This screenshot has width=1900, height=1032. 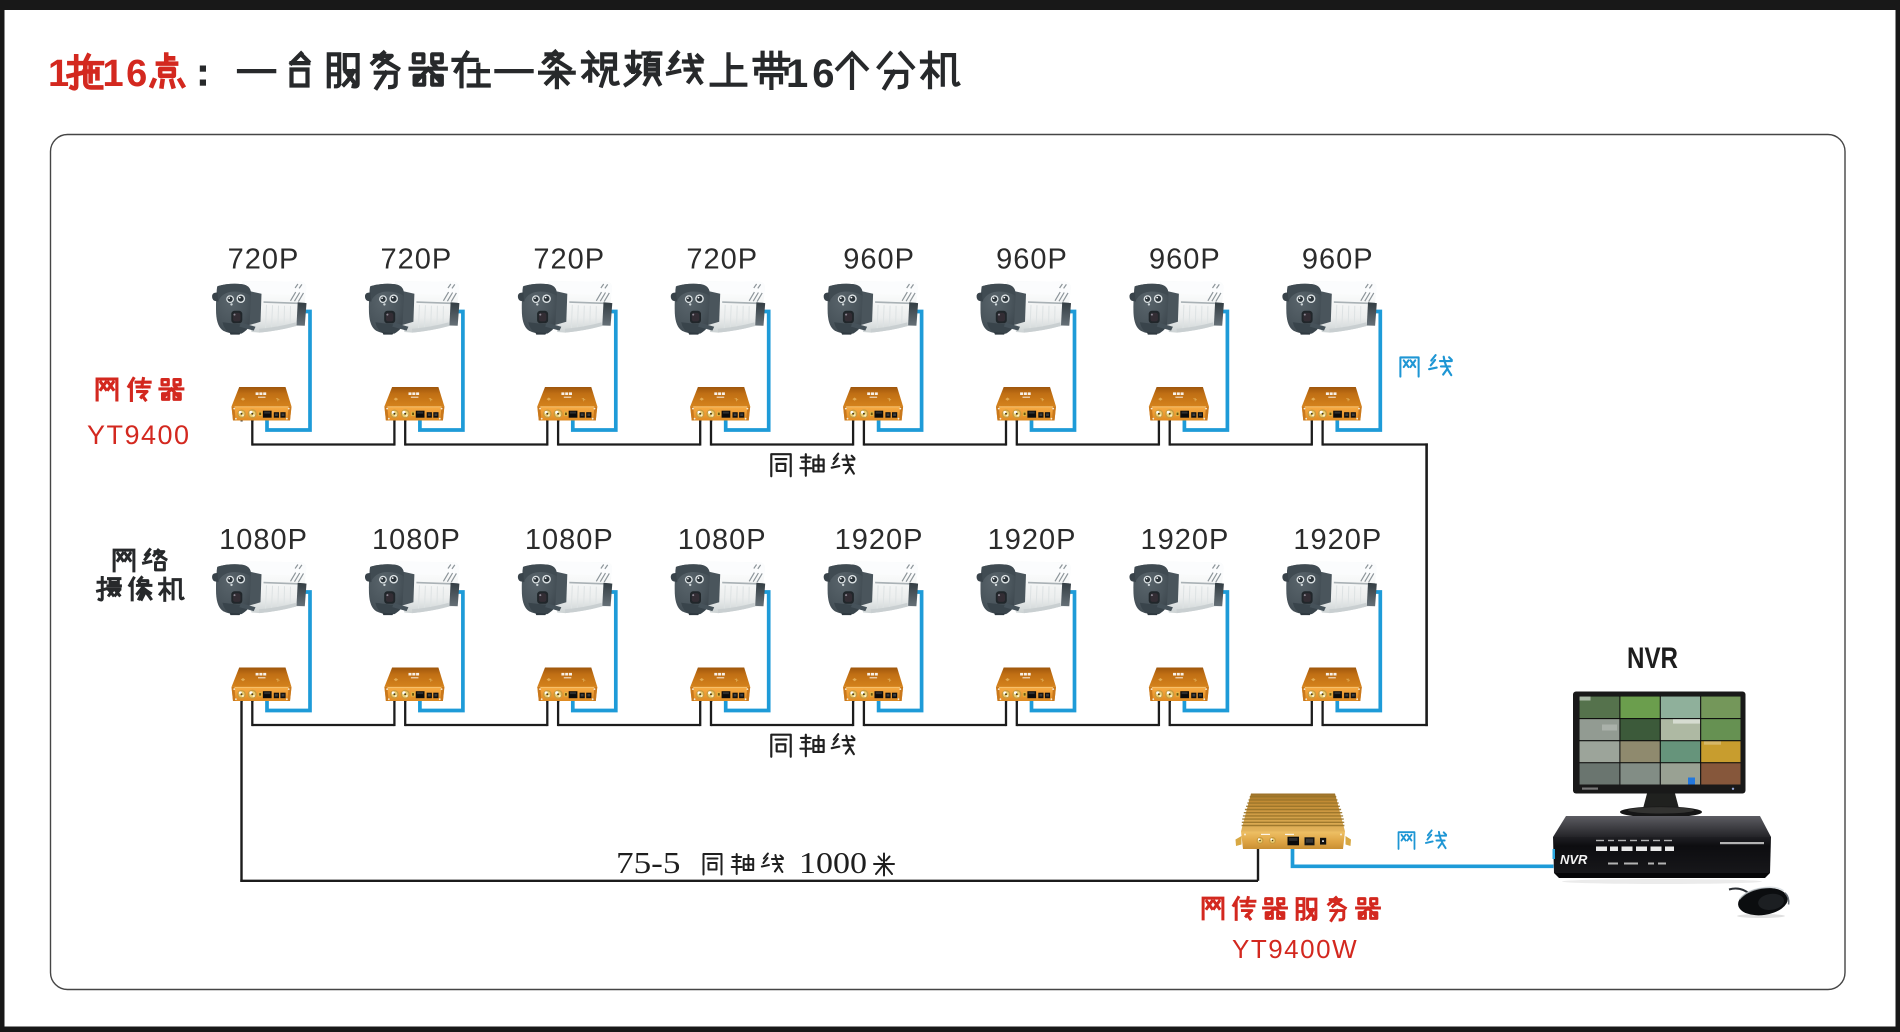 What do you see at coordinates (1295, 949) in the screenshot?
I see `svg-text: YT9400W` at bounding box center [1295, 949].